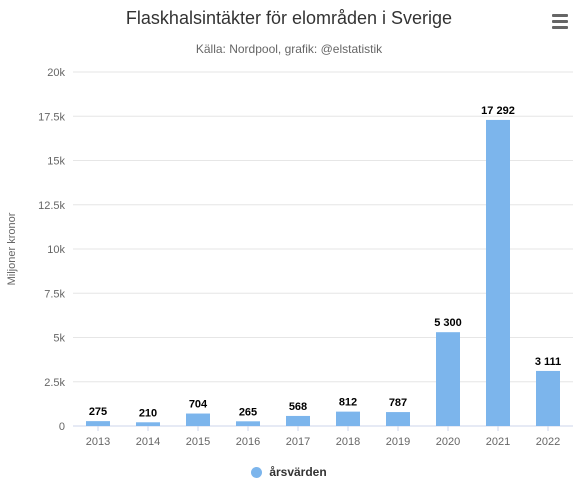 The image size is (578, 489). I want to click on x-tick-label: 2016, so click(248, 442).